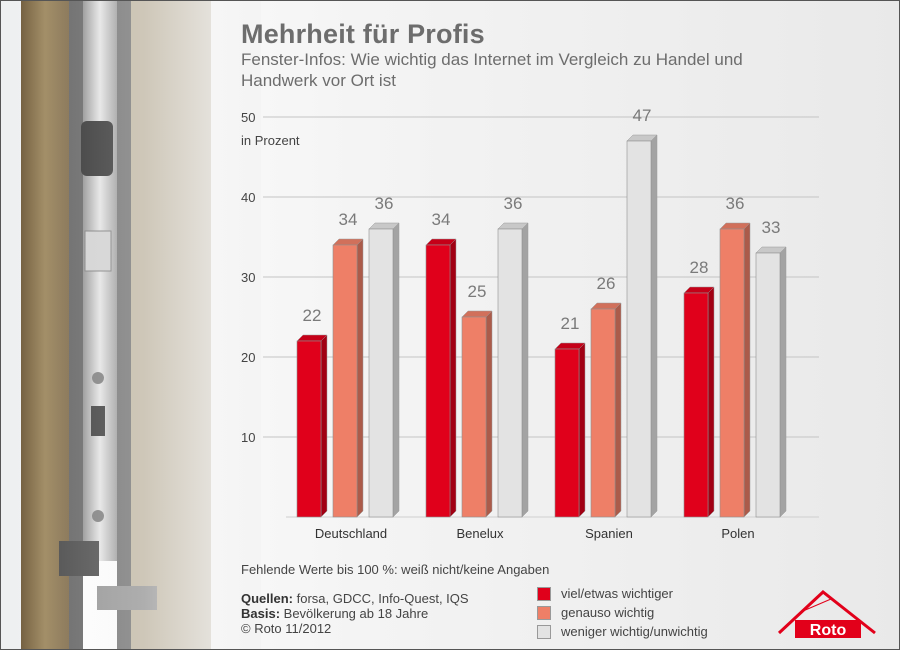 This screenshot has height=650, width=900. I want to click on sources-line: Quellen: forsa, GDCC, Info-Quest, IQS, so click(355, 598).